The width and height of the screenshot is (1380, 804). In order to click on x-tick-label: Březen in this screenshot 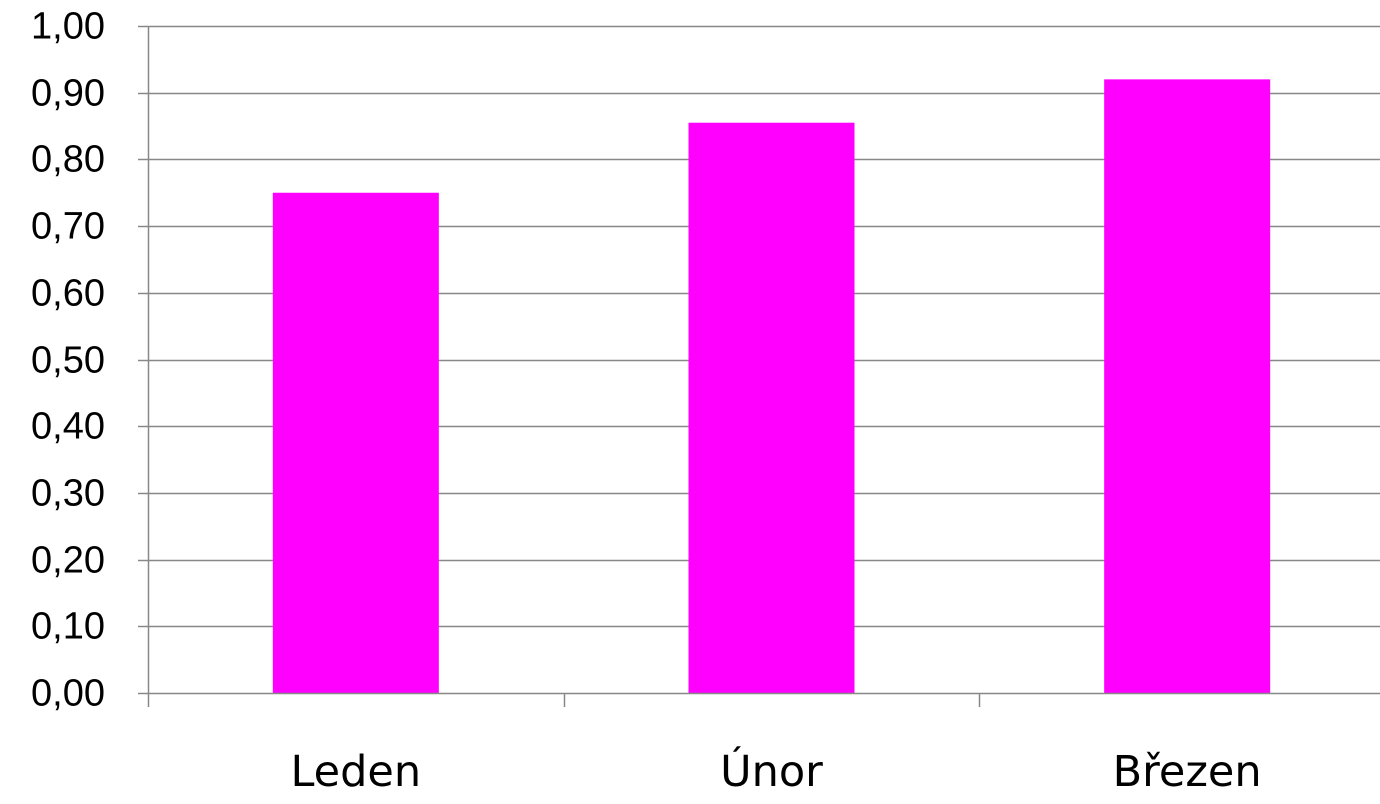, I will do `click(1187, 772)`.